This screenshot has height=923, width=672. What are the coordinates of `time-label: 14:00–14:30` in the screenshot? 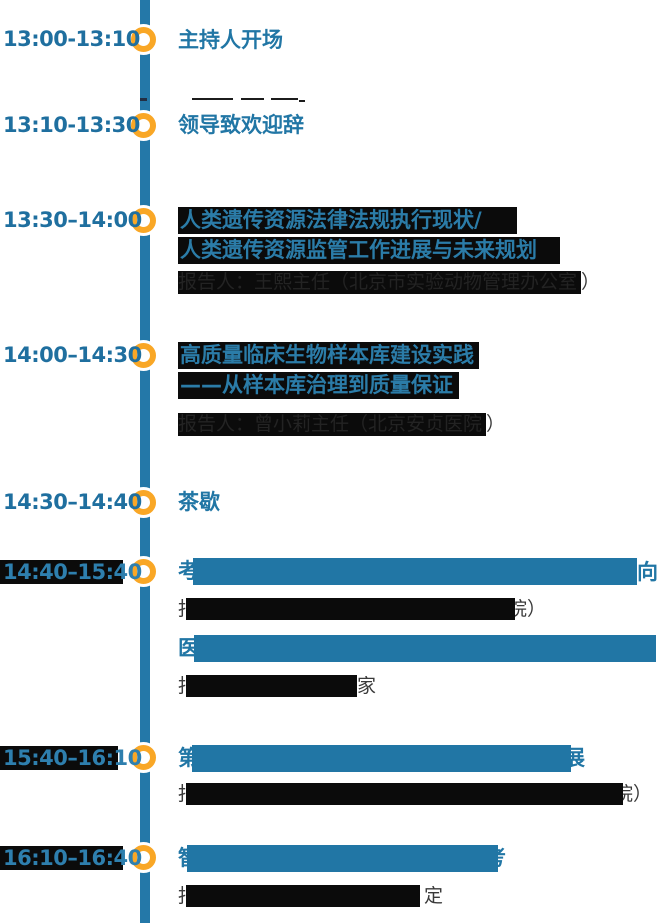 It's located at (72, 355).